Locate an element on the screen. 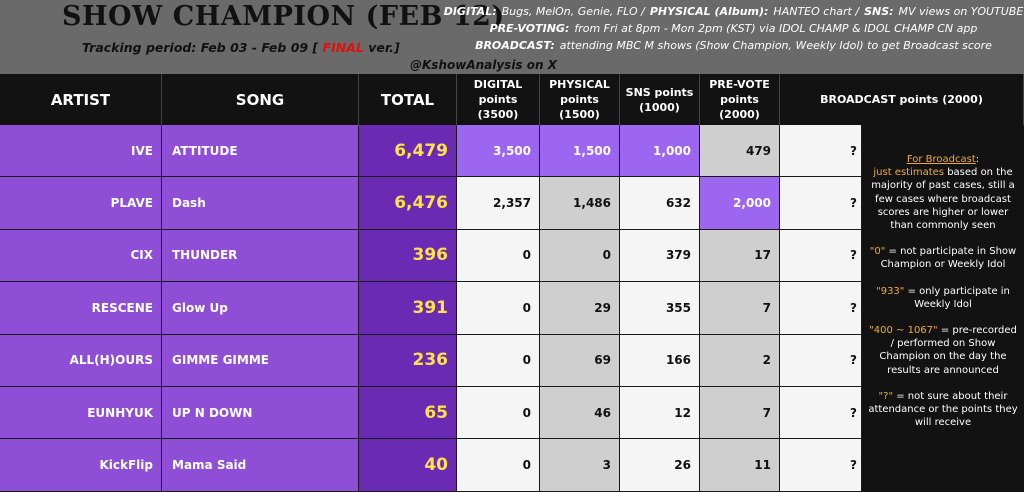  physical-cell: 1,500 is located at coordinates (580, 151).